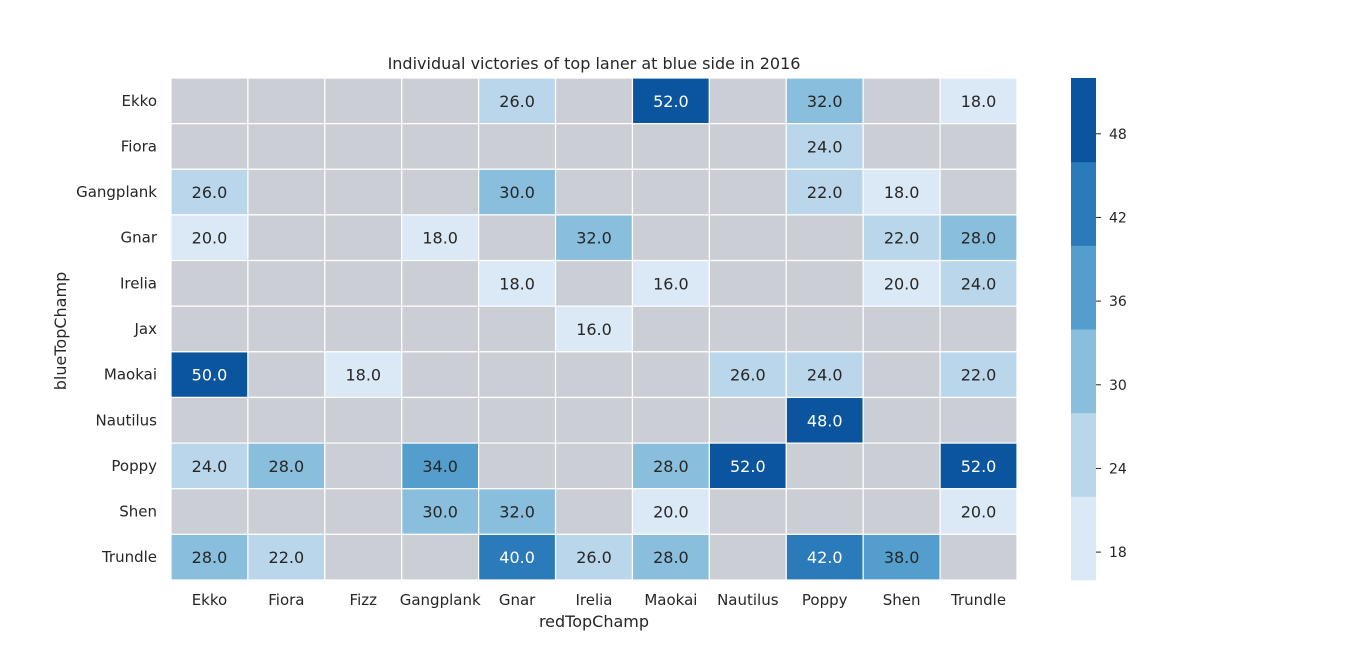  Describe the element at coordinates (364, 600) in the screenshot. I see `x-tick-label: Fizz` at that location.